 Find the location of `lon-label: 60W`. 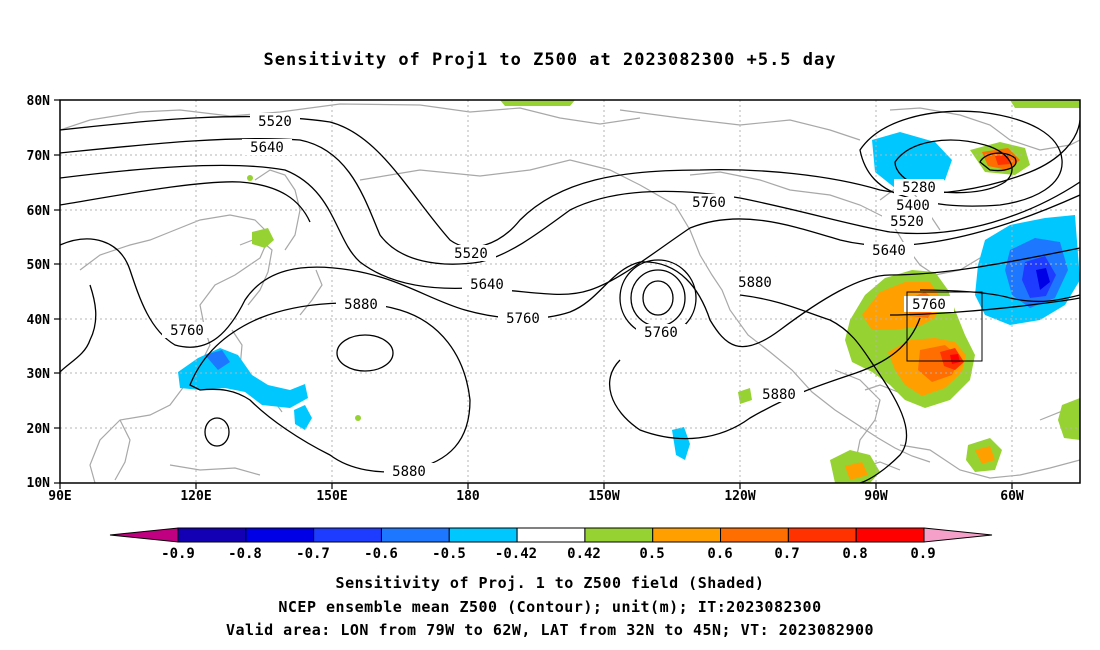

lon-label: 60W is located at coordinates (1012, 496).